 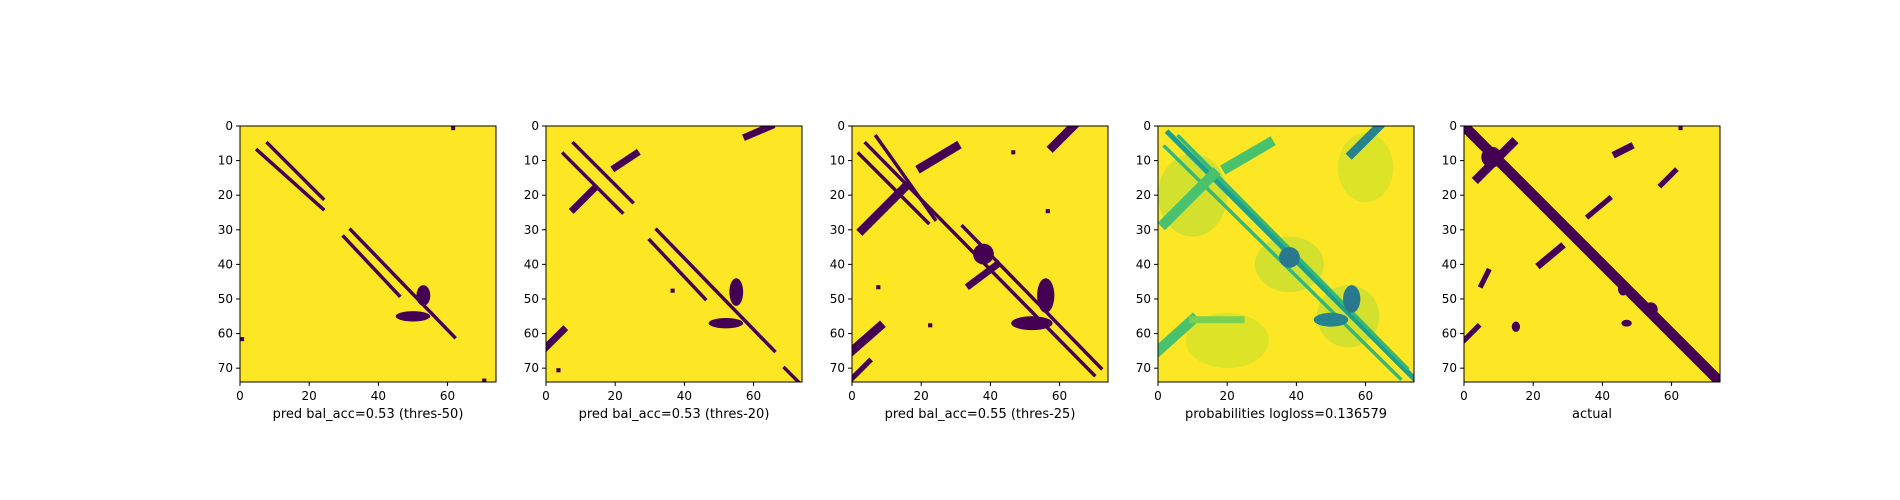 I want to click on x-axis-label: pred bal_acc=0.53 (thres-20), so click(x=674, y=414).